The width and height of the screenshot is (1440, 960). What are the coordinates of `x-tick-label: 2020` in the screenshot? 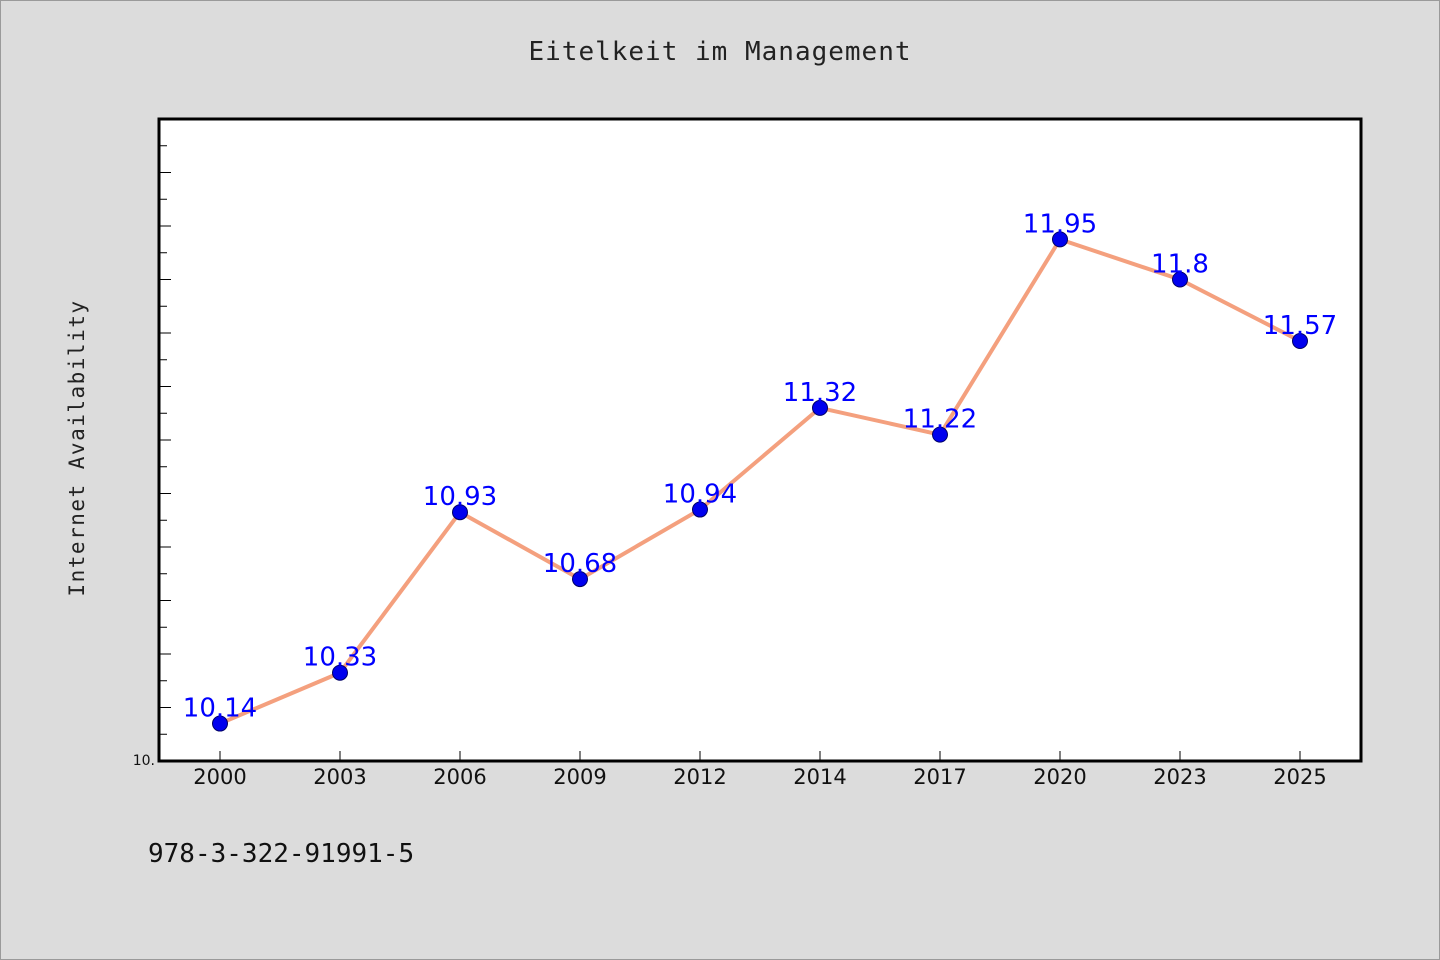 It's located at (1059, 777).